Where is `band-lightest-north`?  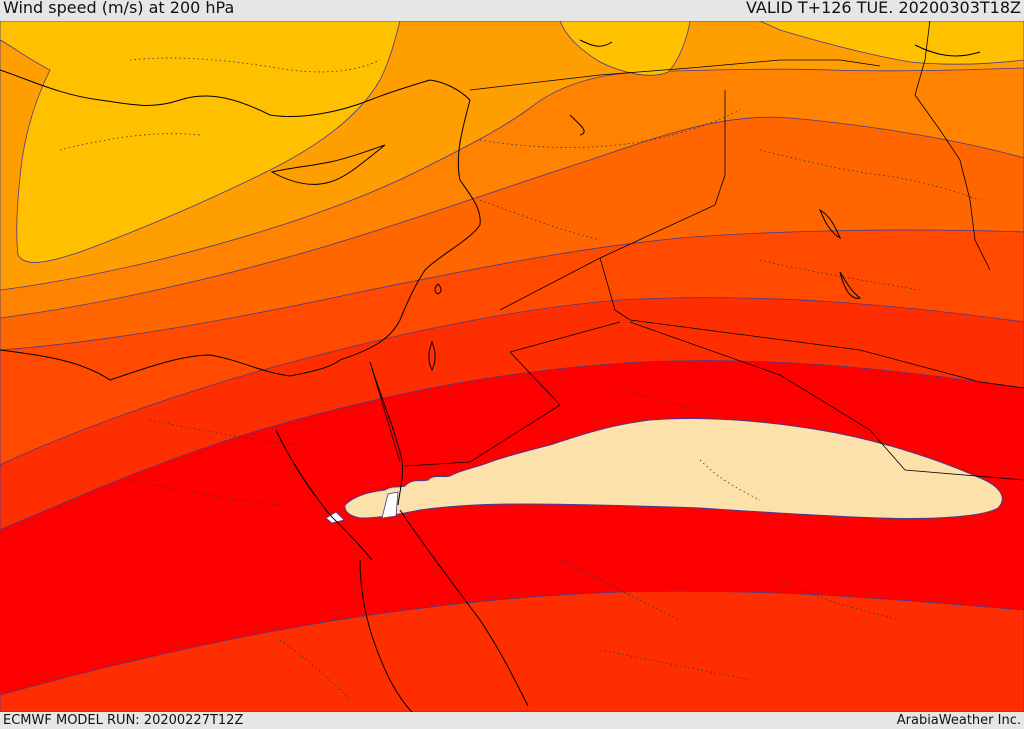 band-lightest-north is located at coordinates (625, 48).